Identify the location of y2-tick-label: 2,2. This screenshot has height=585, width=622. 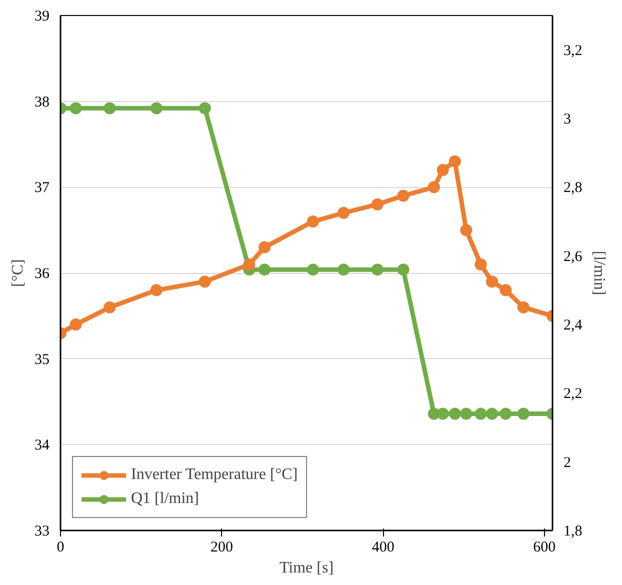
(573, 394).